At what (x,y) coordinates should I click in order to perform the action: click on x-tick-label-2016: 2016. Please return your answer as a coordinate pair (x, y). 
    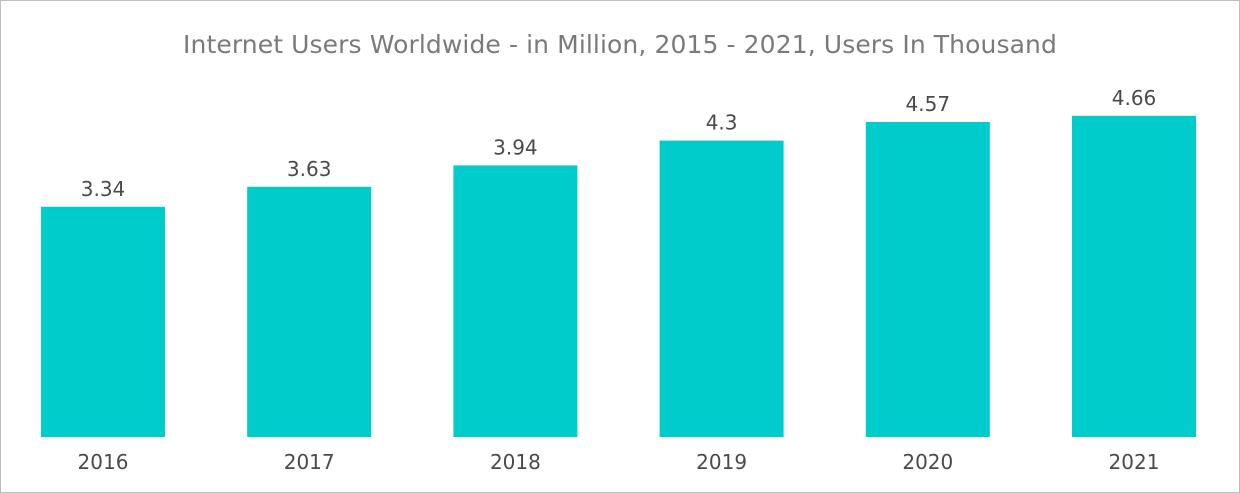
    Looking at the image, I should click on (103, 462).